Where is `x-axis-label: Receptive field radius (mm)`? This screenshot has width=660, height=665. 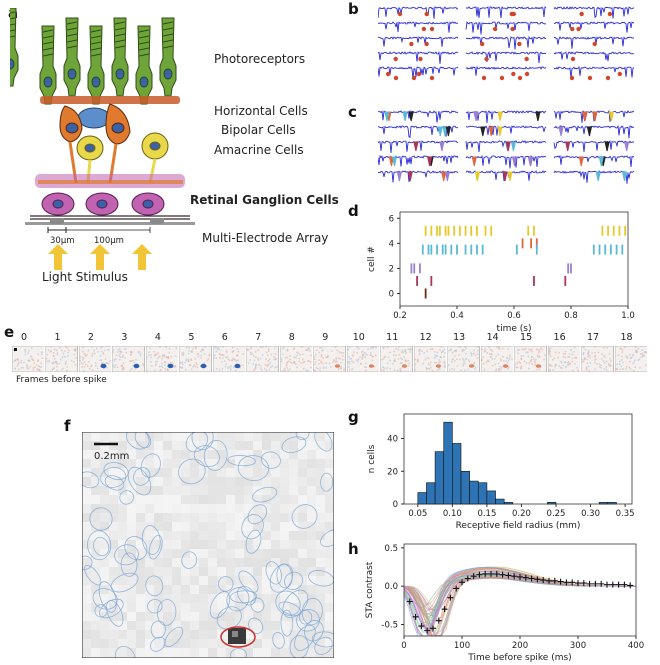 x-axis-label: Receptive field radius (mm) is located at coordinates (518, 525).